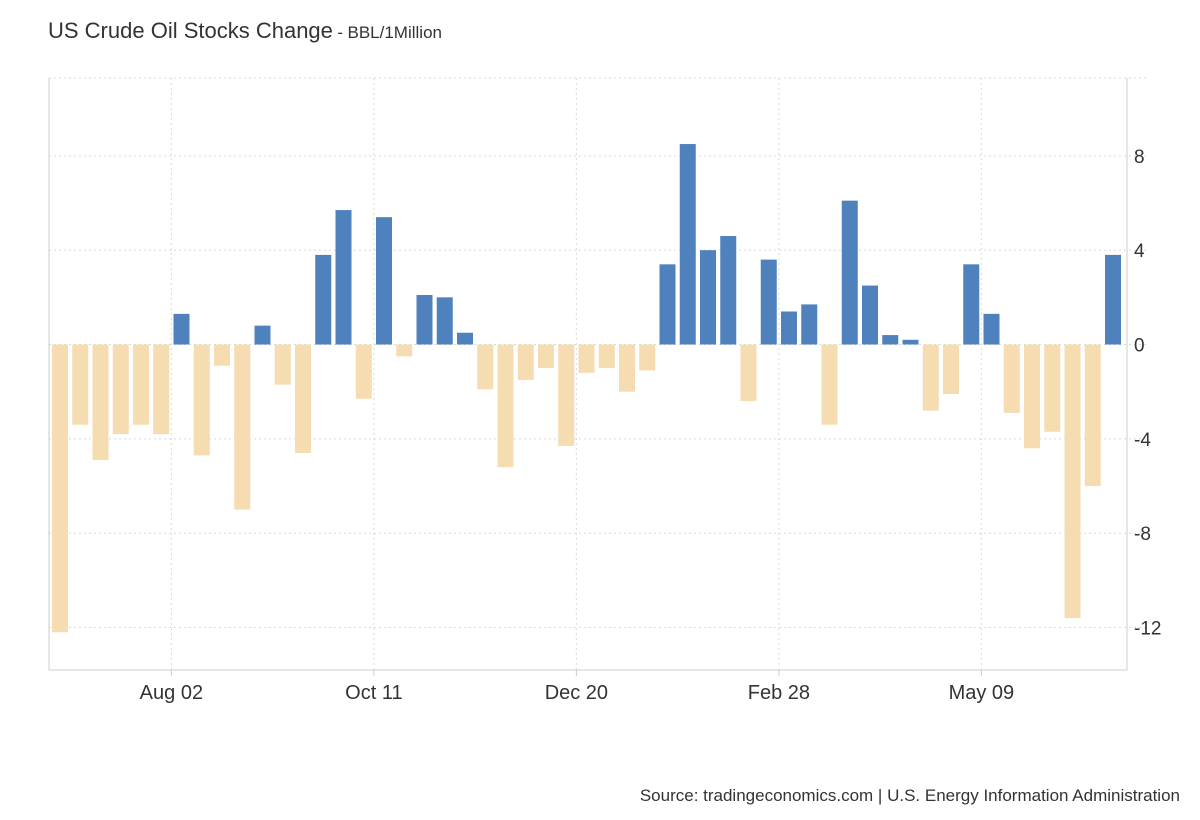  Describe the element at coordinates (982, 693) in the screenshot. I see `x-tick-label: May 09` at that location.